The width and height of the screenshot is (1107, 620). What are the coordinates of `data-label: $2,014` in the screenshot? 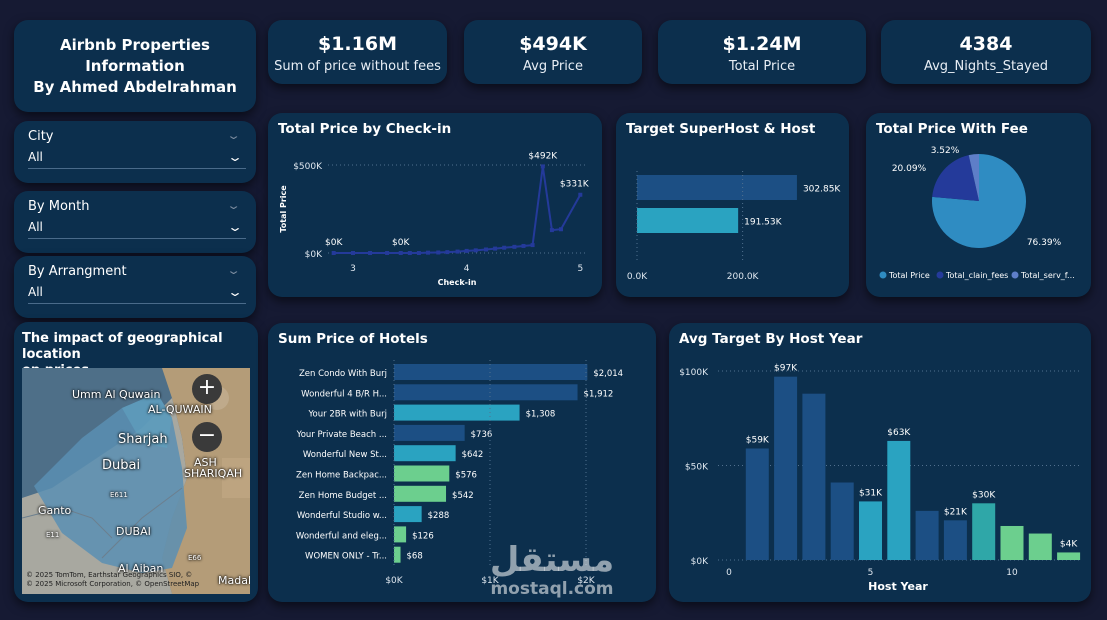 It's located at (608, 374).